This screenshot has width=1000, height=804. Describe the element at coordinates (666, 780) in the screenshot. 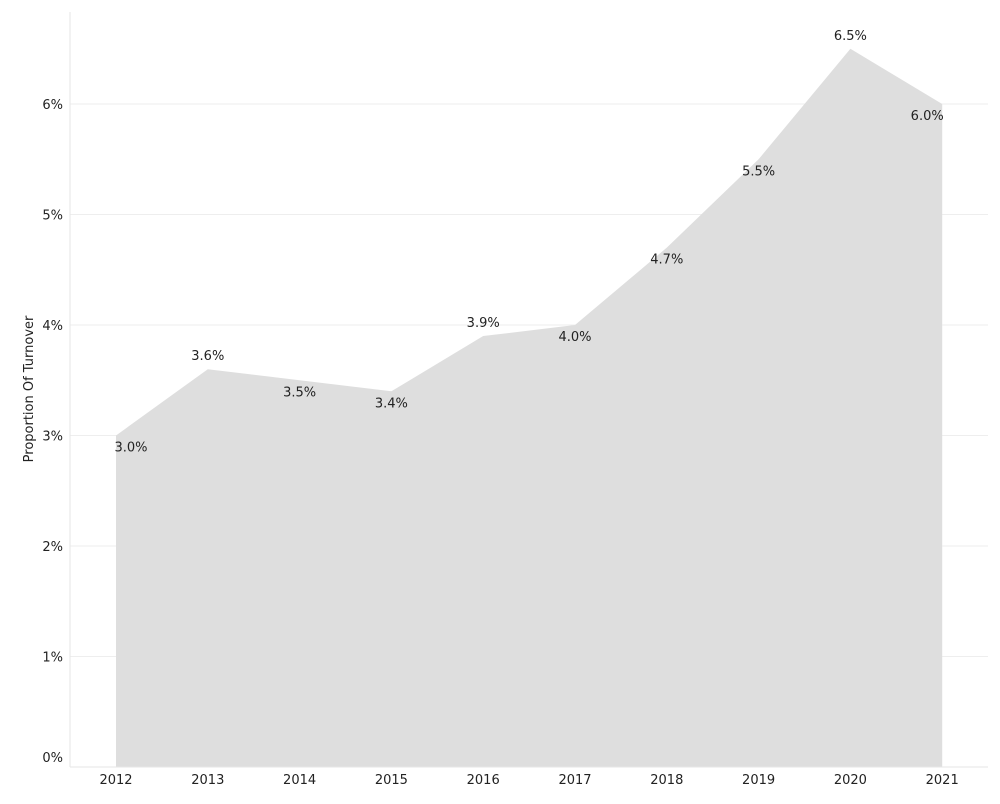

I see `x-tick-label: 2018` at that location.